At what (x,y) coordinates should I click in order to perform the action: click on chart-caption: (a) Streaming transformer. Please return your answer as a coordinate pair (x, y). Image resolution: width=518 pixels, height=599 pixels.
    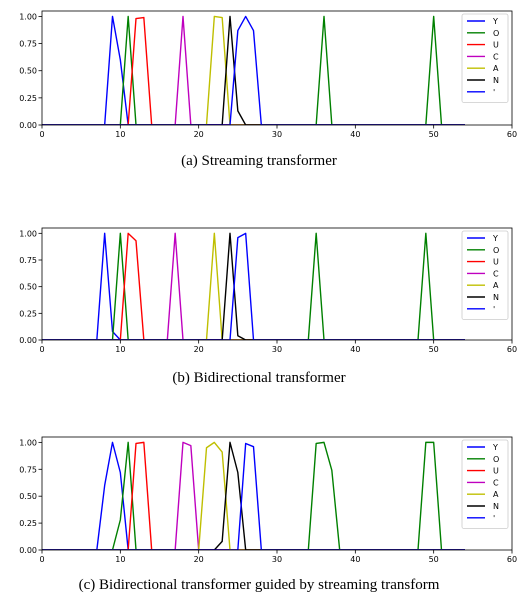
    Looking at the image, I should click on (259, 161).